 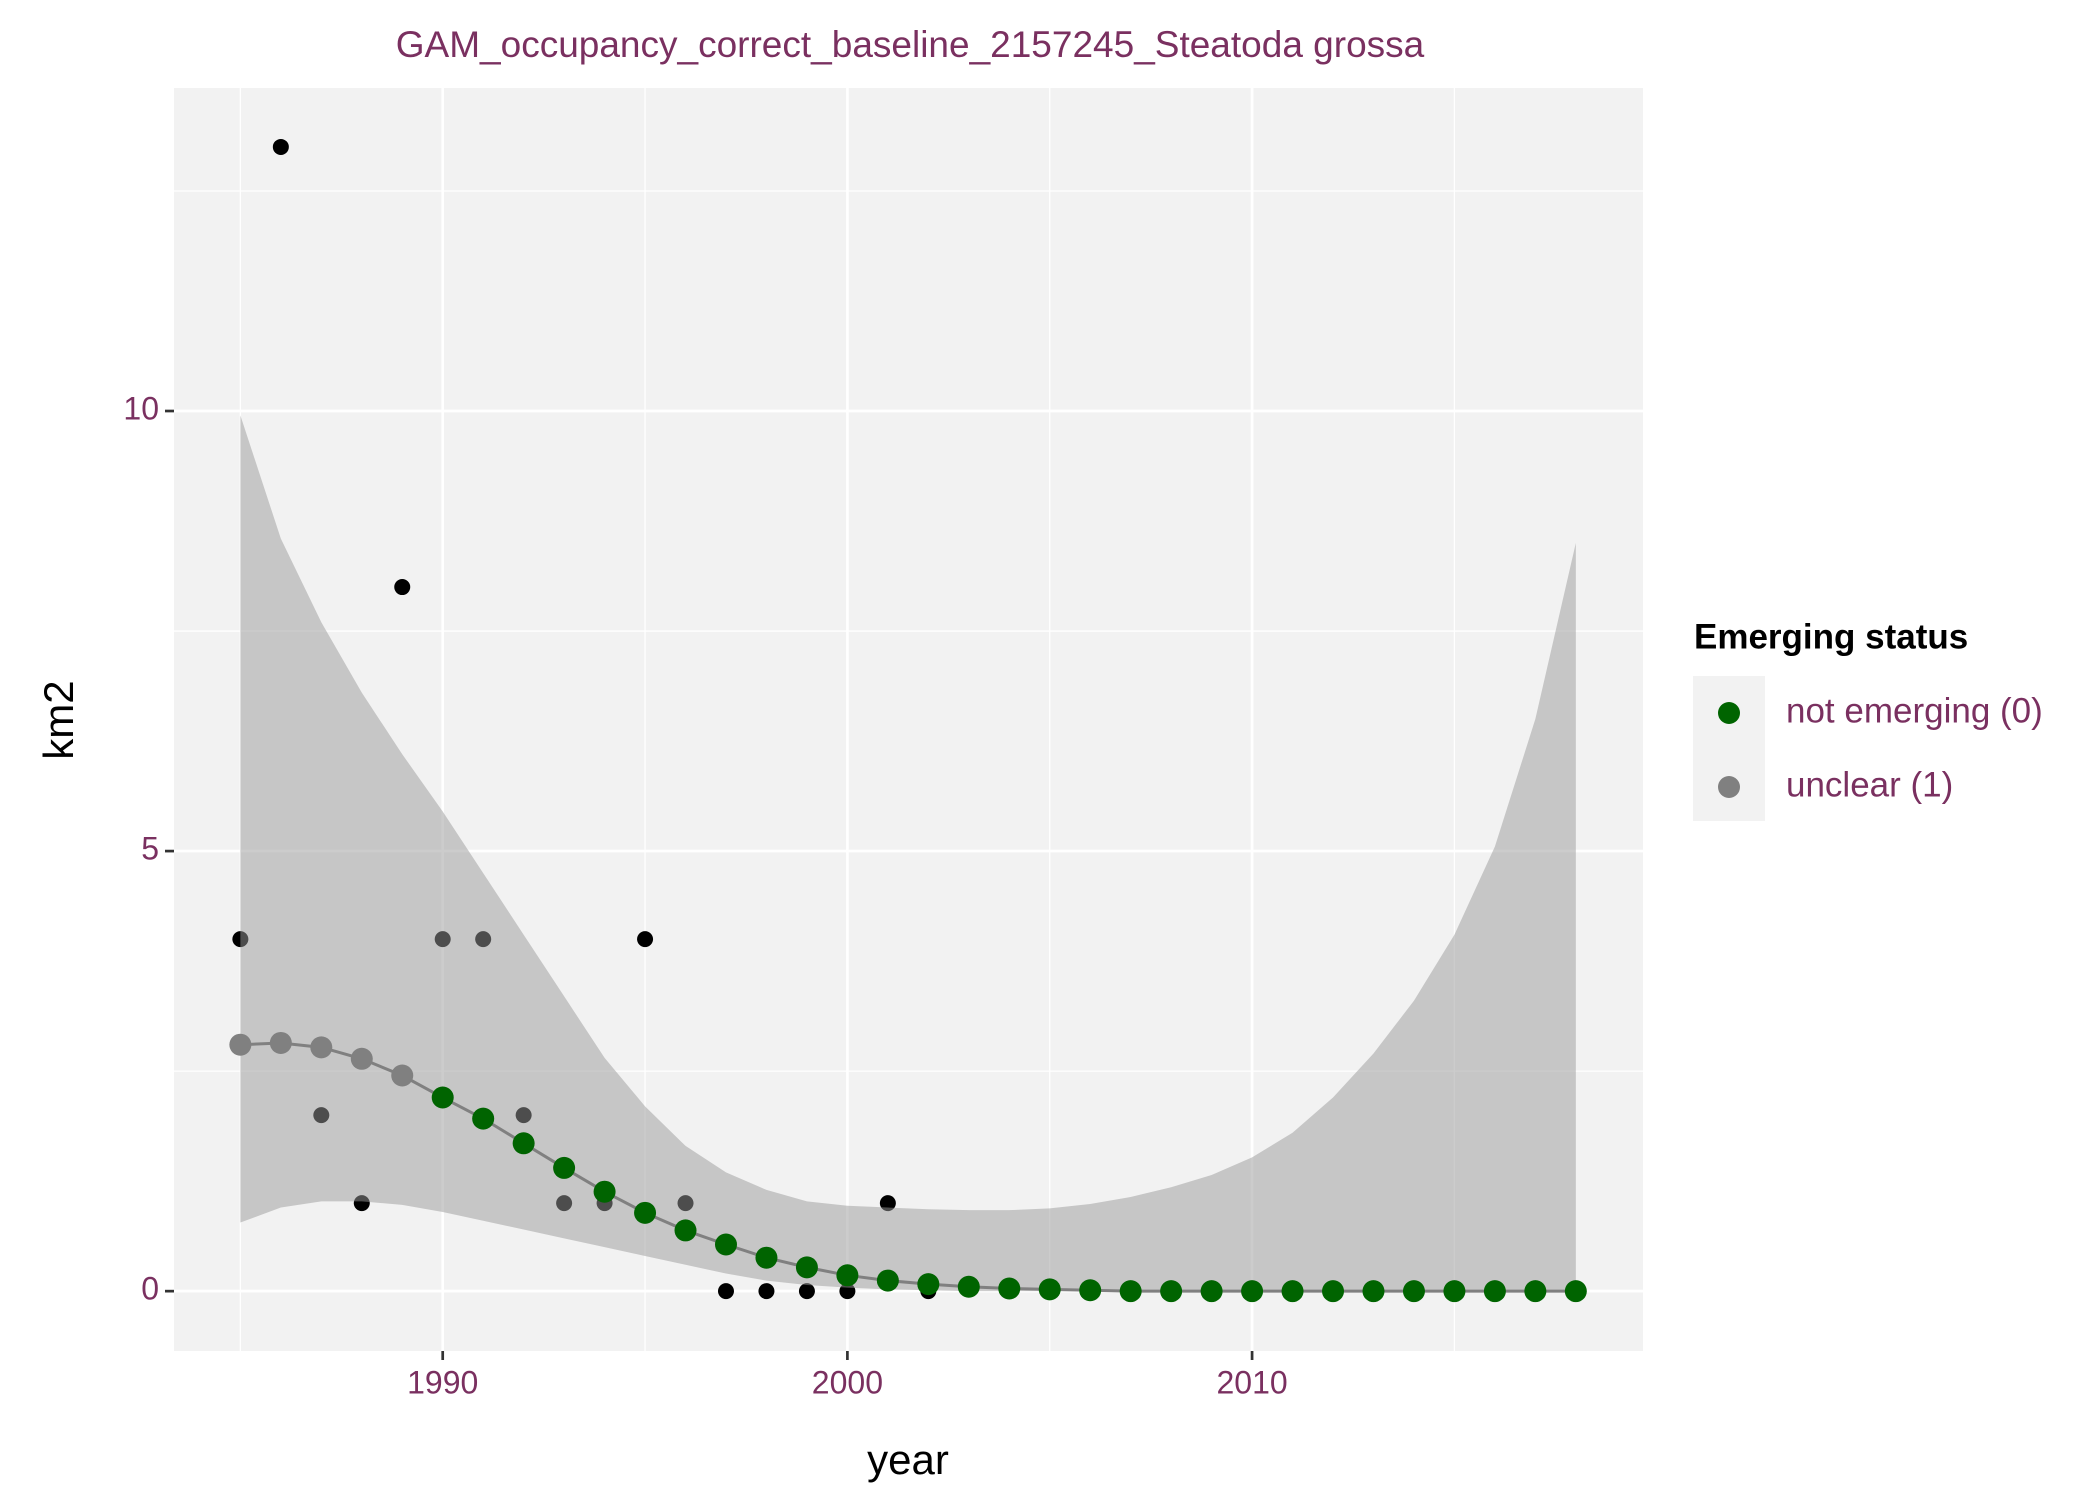 What do you see at coordinates (847, 1382) in the screenshot?
I see `x-tick-label: 2000` at bounding box center [847, 1382].